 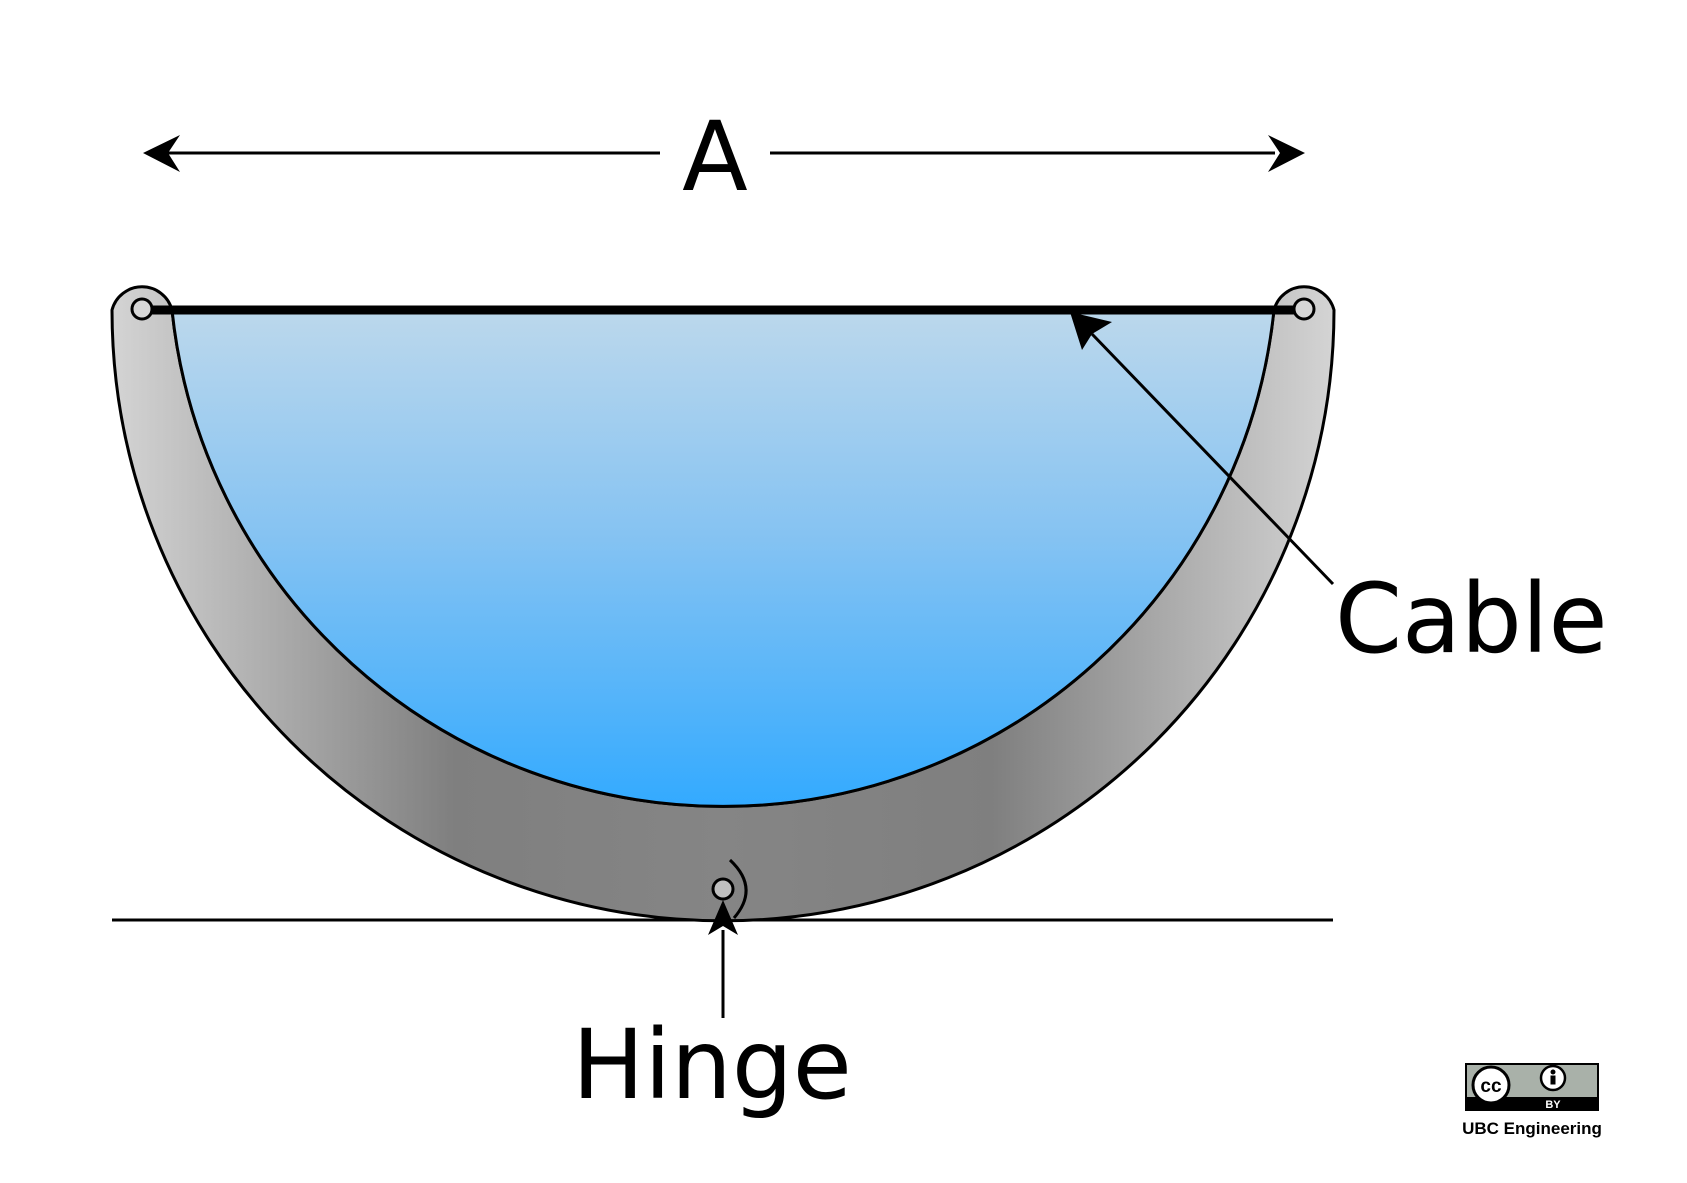 What do you see at coordinates (738, 888) in the screenshot?
I see `hinge-lug` at bounding box center [738, 888].